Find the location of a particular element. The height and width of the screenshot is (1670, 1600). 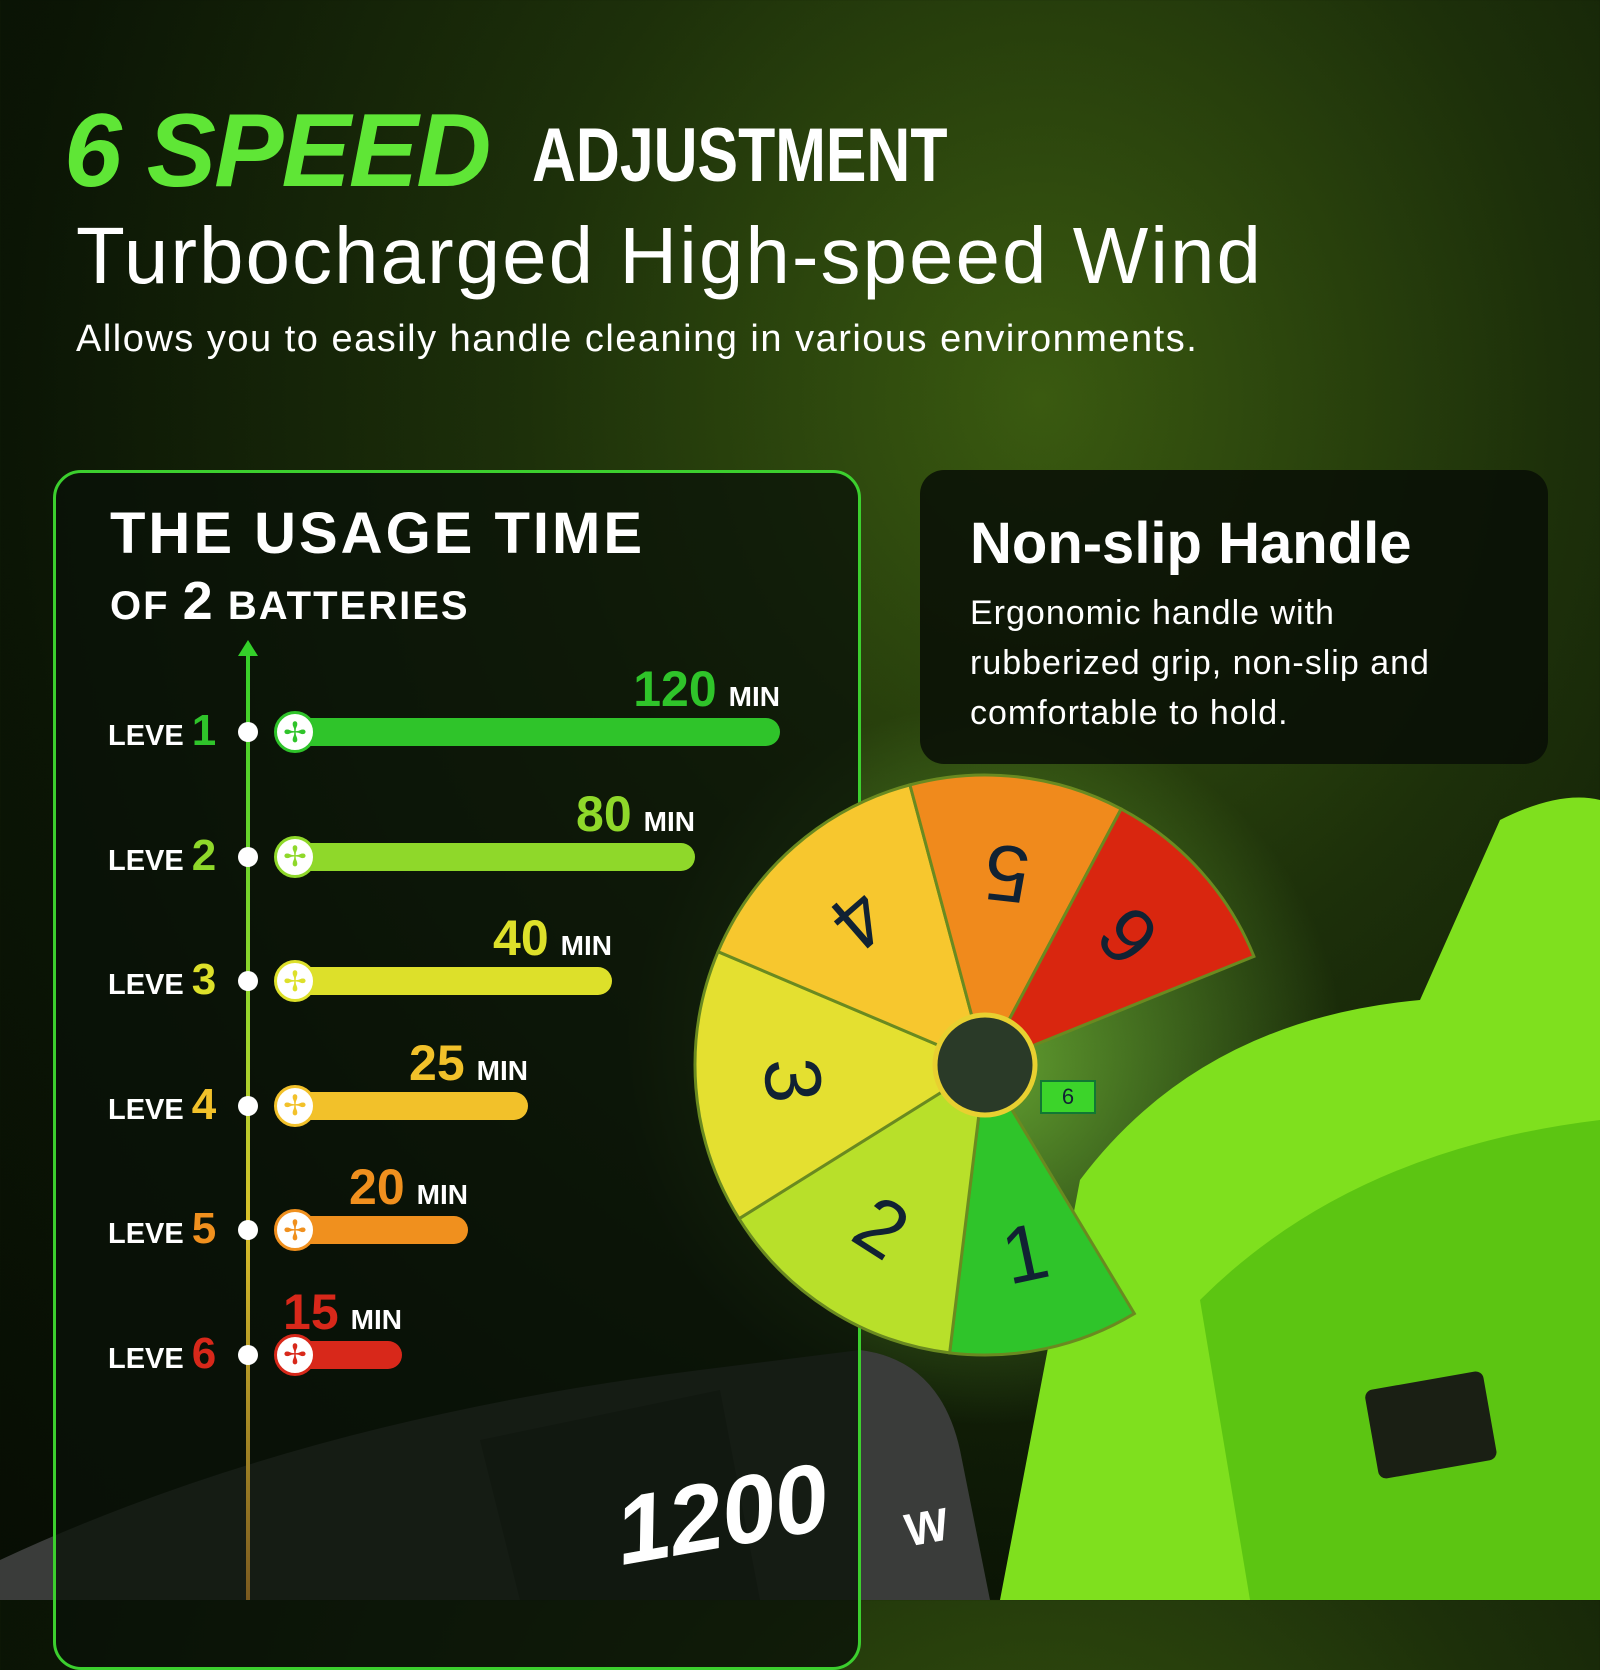

minutes: 15 is located at coordinates (311, 1311).